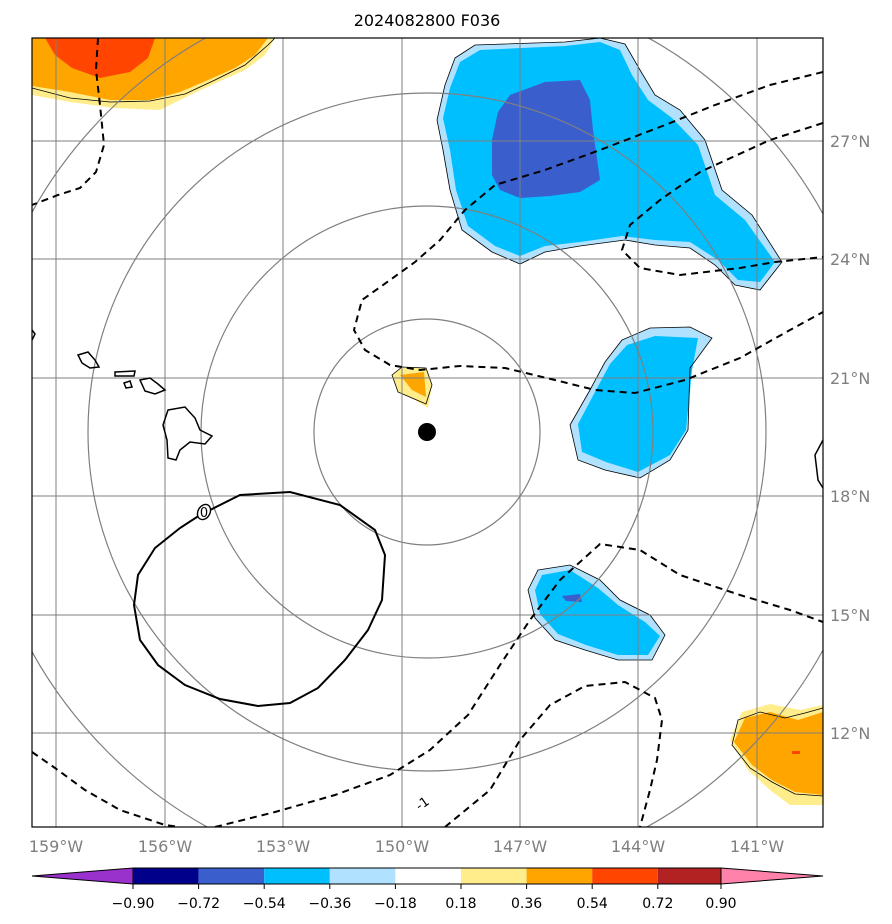 Image resolution: width=892 pixels, height=924 pixels. Describe the element at coordinates (422, 804) in the screenshot. I see `contour-minus-one-label-group: -1` at that location.